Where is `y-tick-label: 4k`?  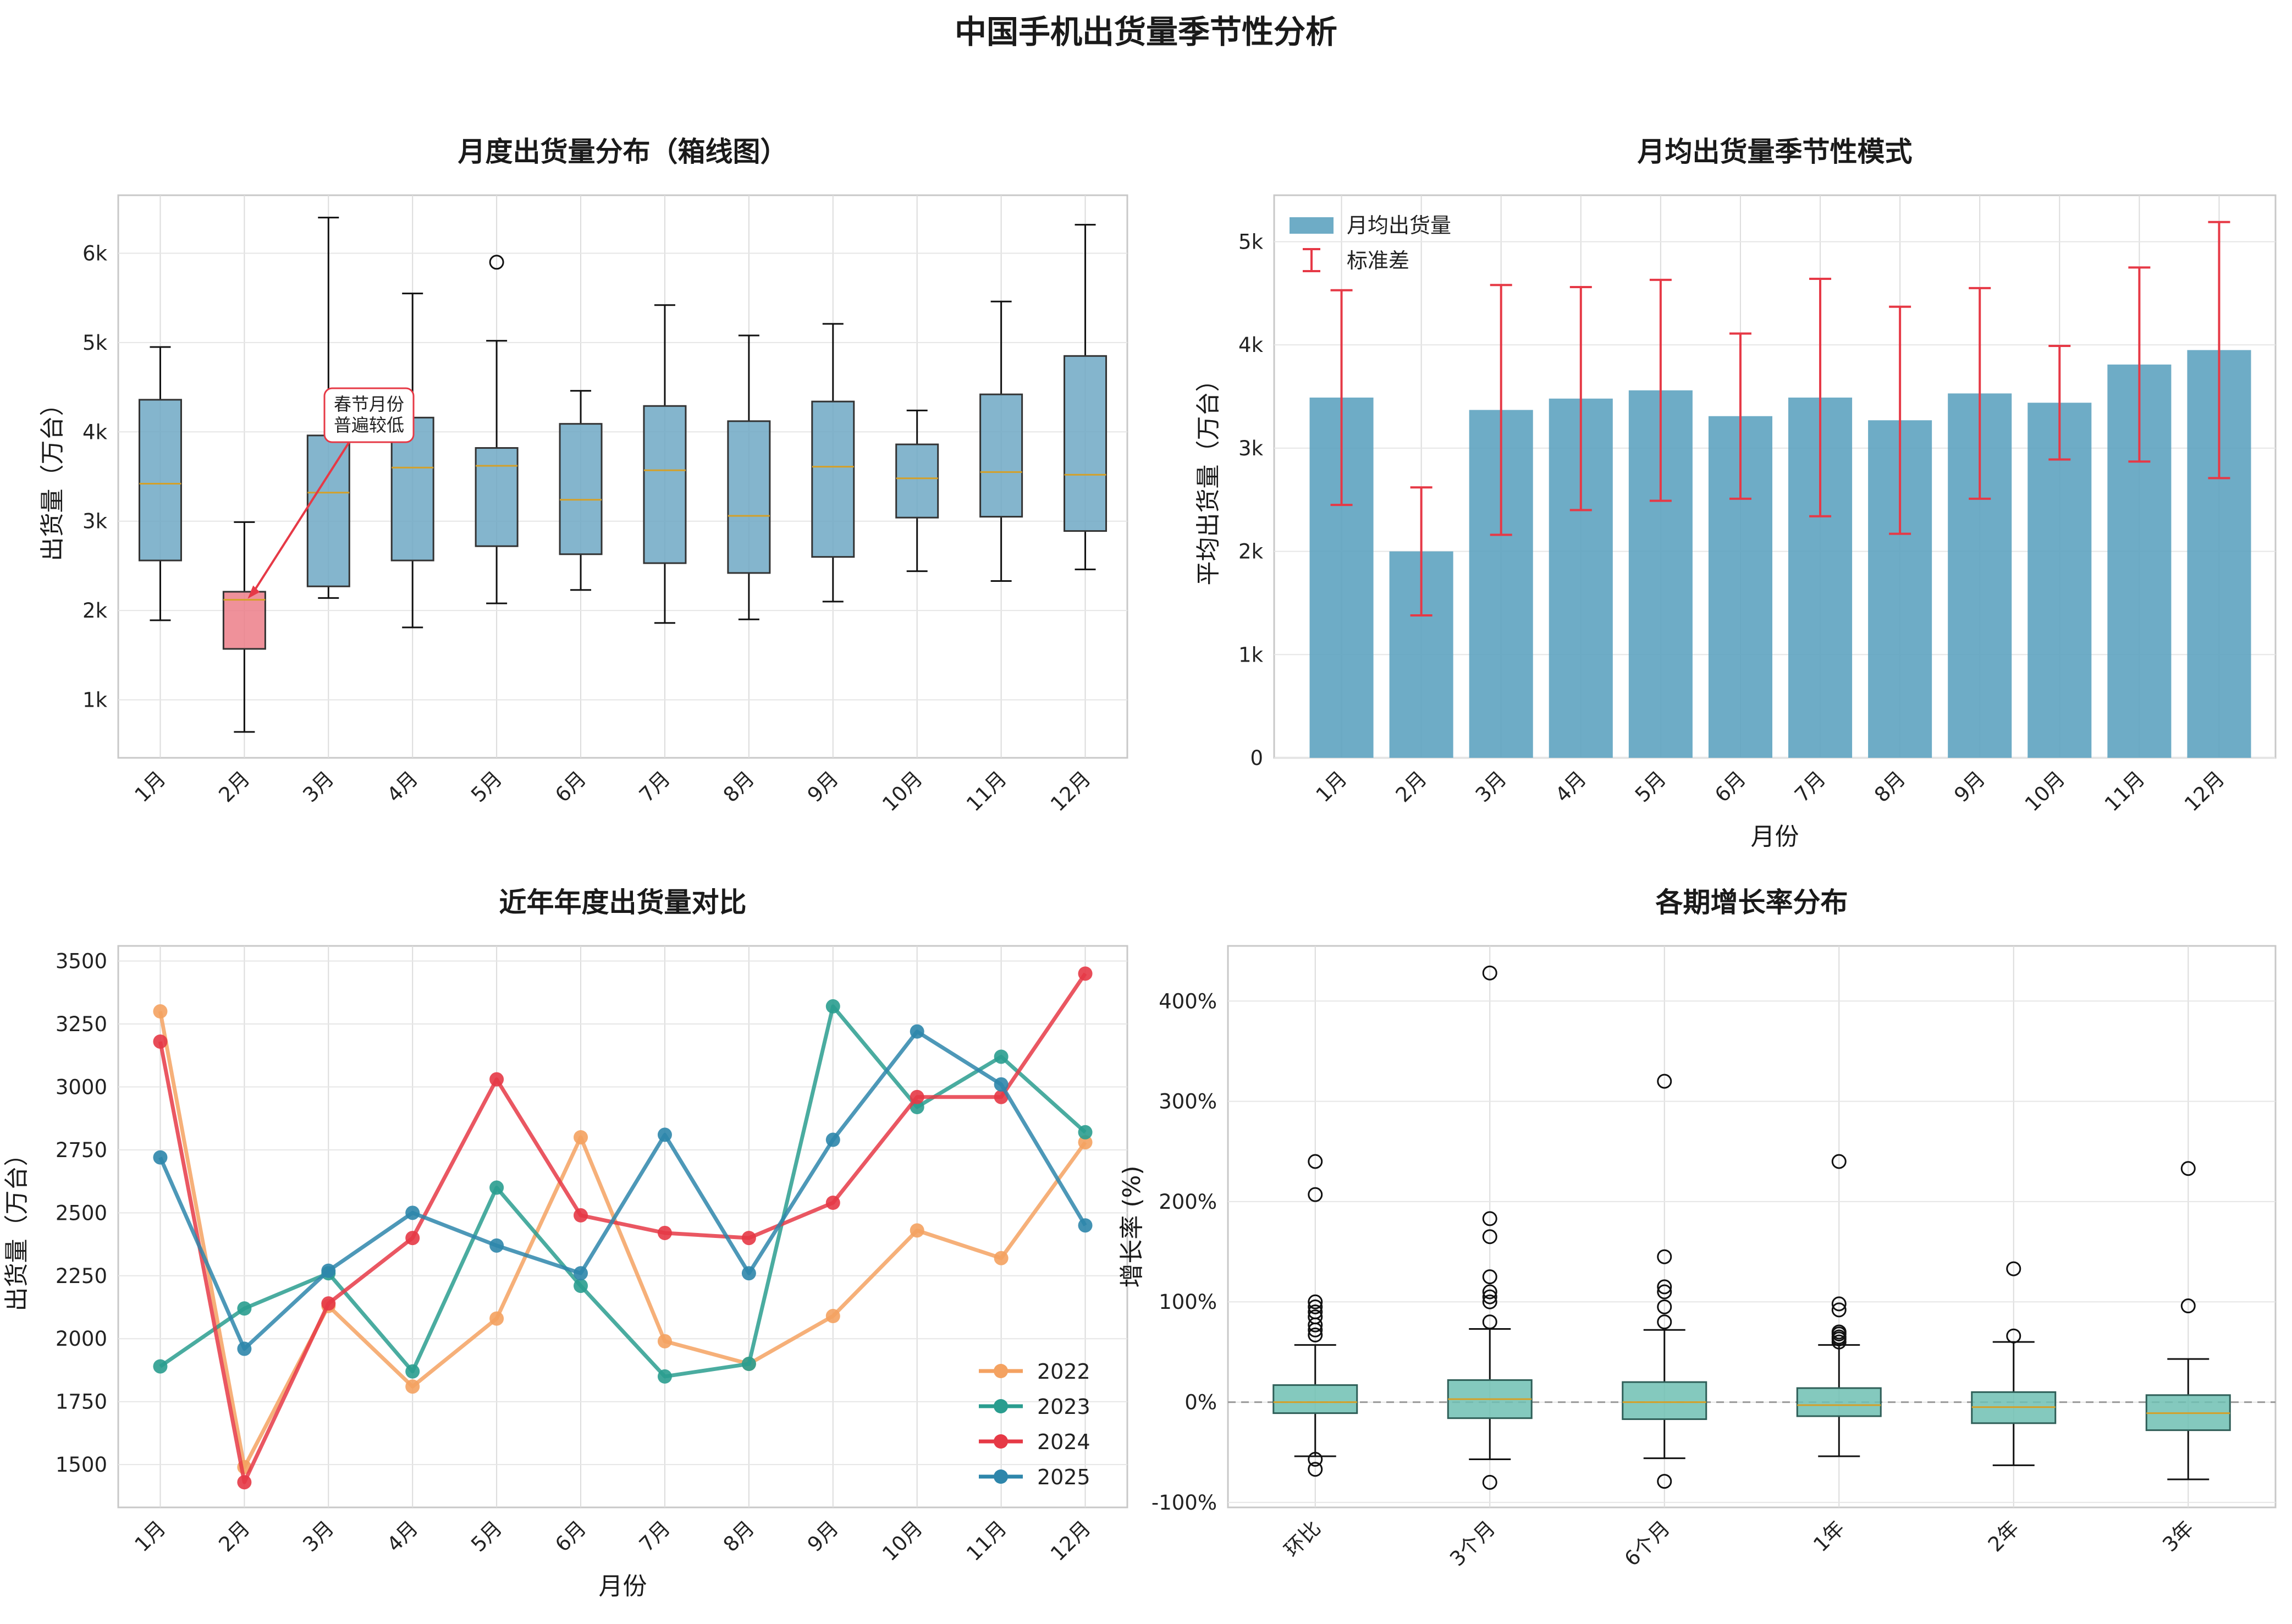
y-tick-label: 4k is located at coordinates (95, 432).